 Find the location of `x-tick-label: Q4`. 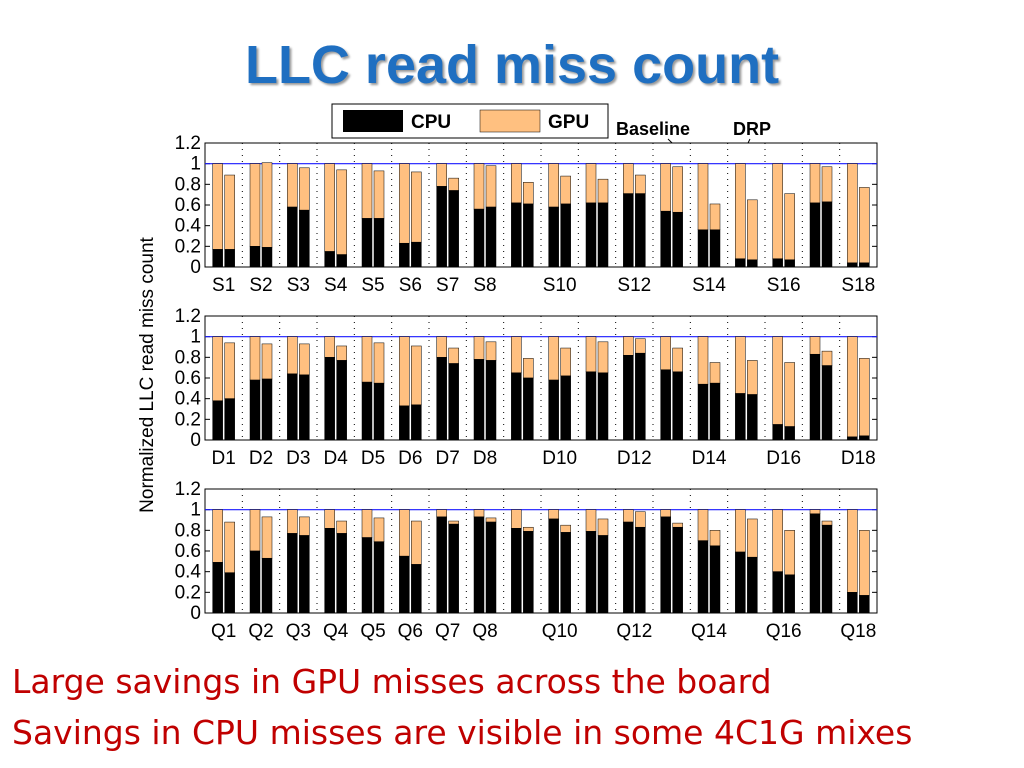

x-tick-label: Q4 is located at coordinates (336, 631).